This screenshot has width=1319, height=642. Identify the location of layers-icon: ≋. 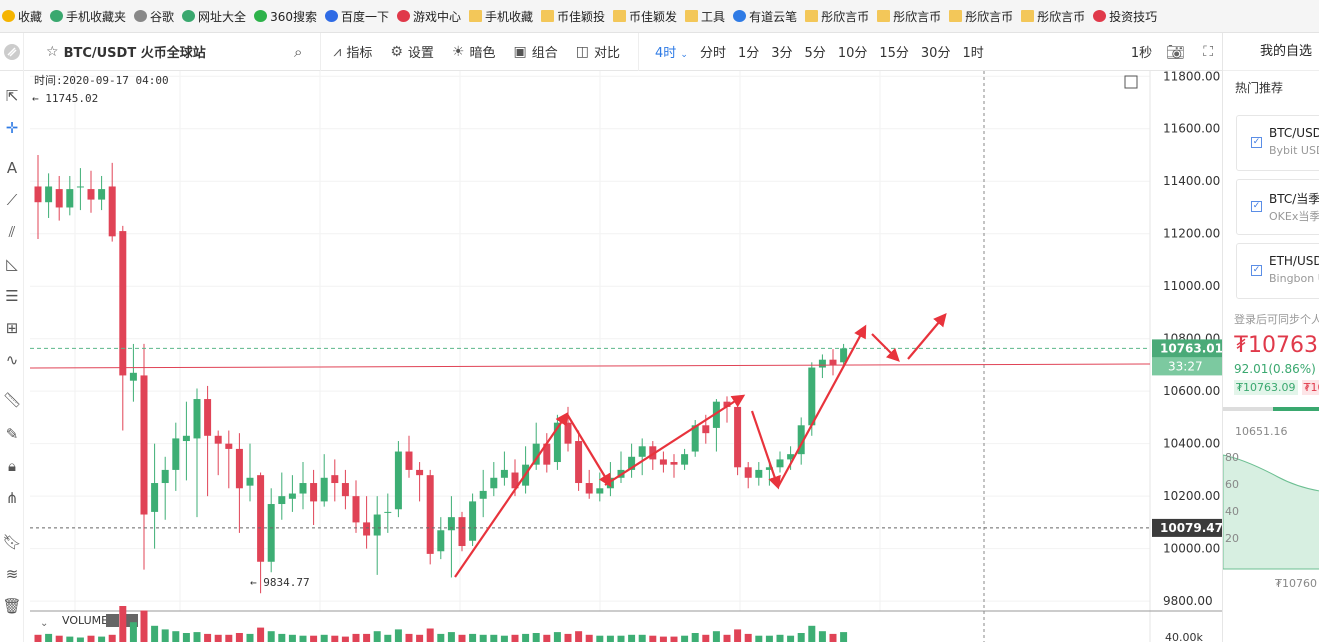
(12, 574).